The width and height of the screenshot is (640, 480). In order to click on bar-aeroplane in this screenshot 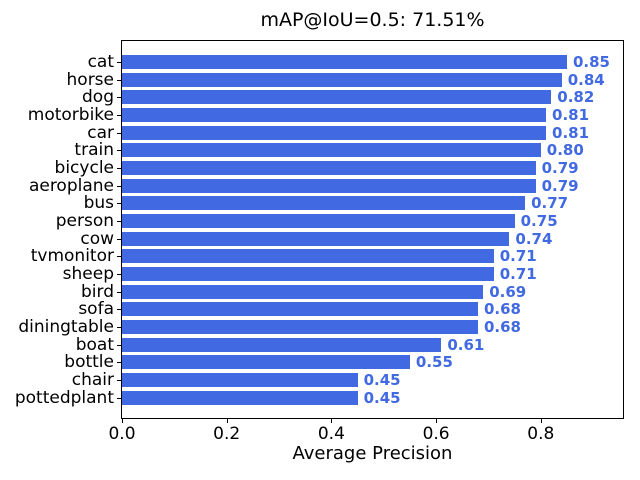, I will do `click(329, 185)`.